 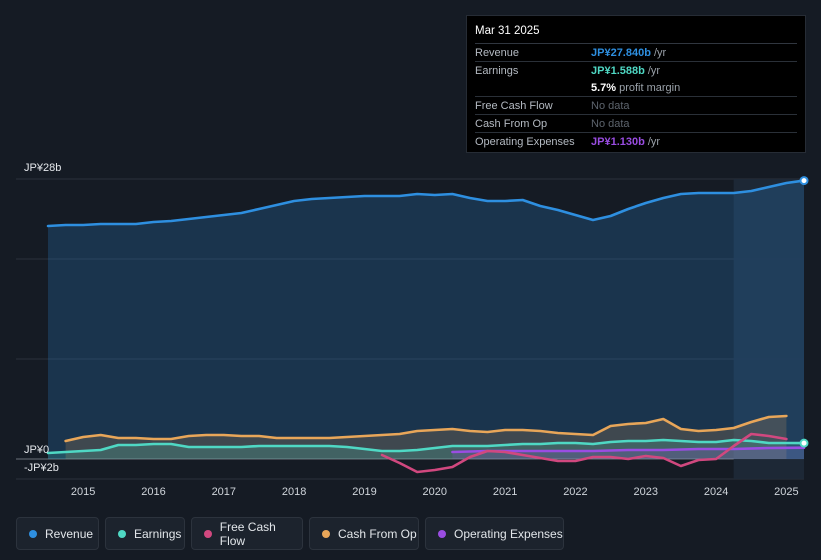 I want to click on x-tick-label: 2022, so click(x=575, y=492).